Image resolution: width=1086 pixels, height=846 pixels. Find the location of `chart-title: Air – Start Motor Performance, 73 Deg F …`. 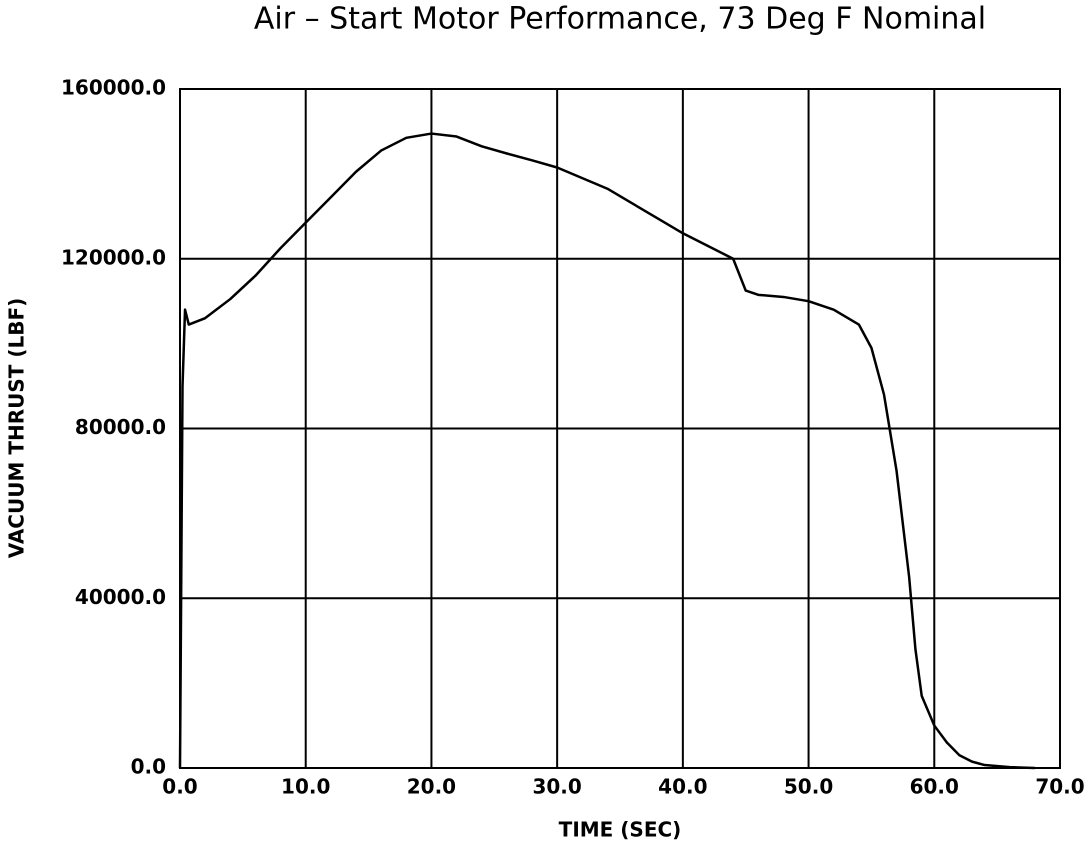

chart-title: Air – Start Motor Performance, 73 Deg F … is located at coordinates (620, 19).